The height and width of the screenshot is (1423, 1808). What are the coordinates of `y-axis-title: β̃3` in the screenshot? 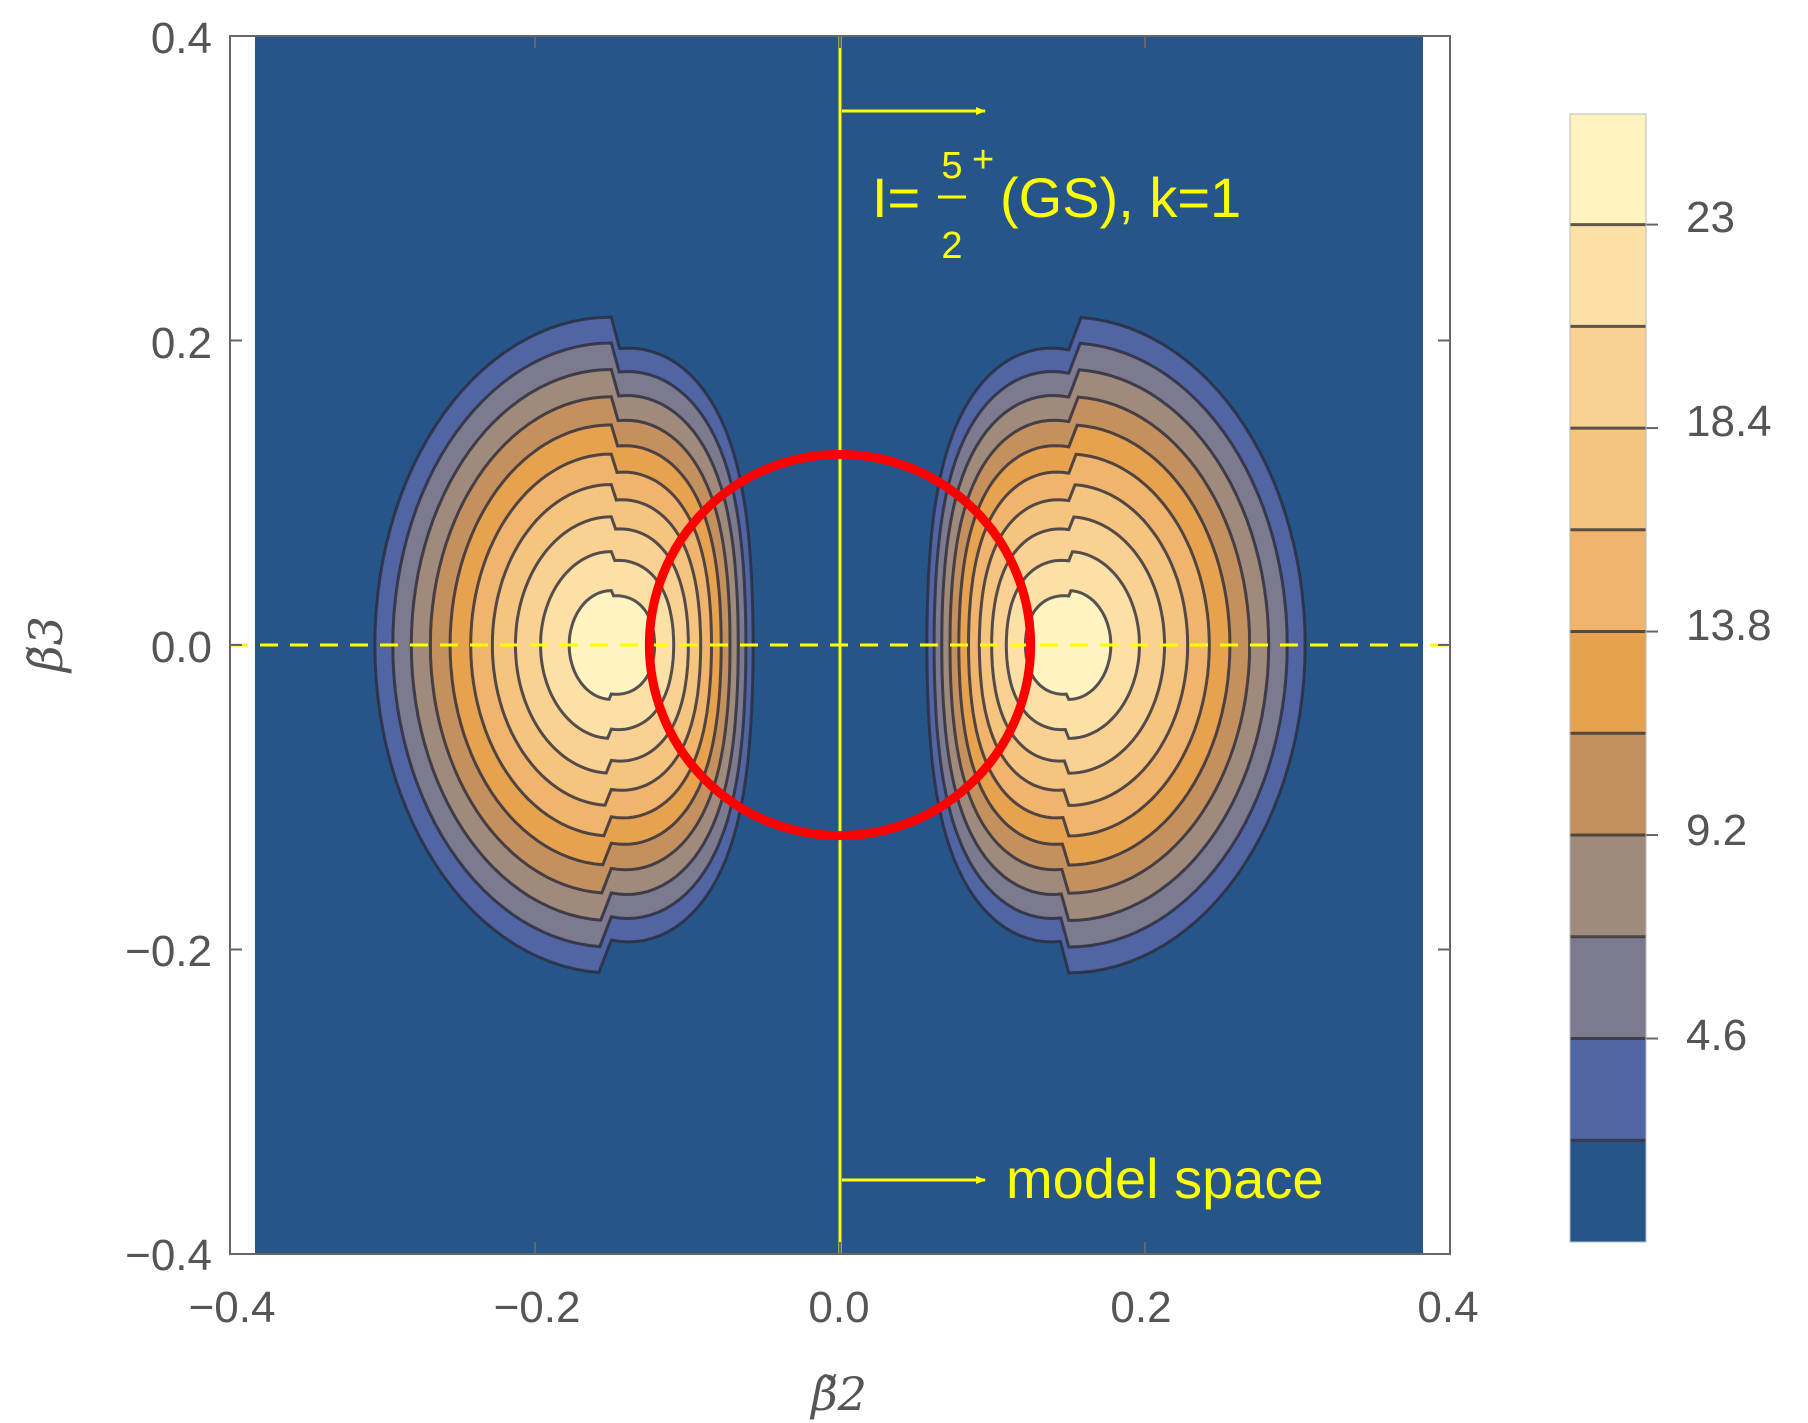 It's located at (46, 645).